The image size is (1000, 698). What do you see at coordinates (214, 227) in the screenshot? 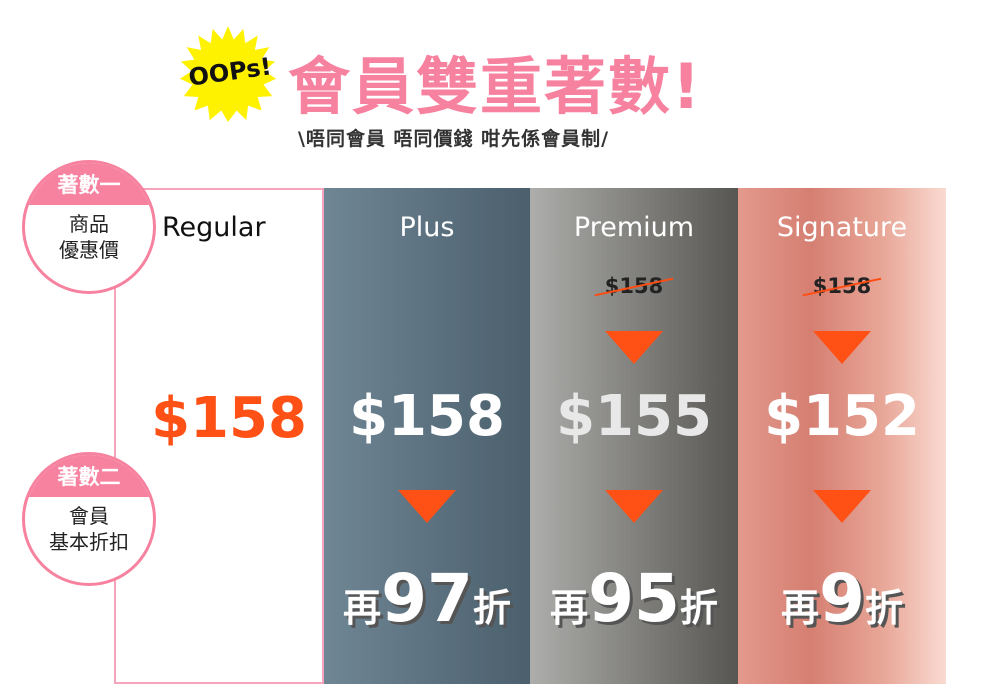
I see `tier-name: Regular` at bounding box center [214, 227].